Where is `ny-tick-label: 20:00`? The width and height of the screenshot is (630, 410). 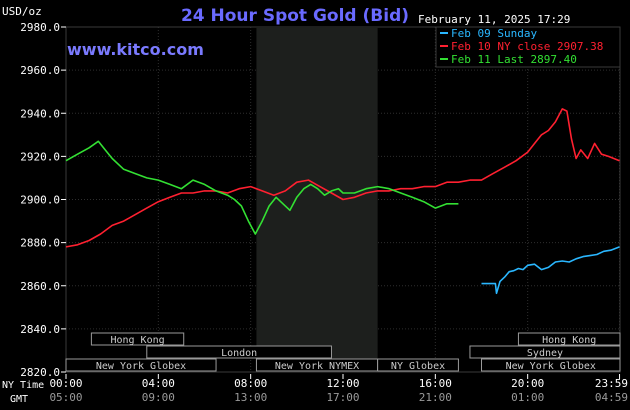
ny-tick-label: 20:00 is located at coordinates (527, 383).